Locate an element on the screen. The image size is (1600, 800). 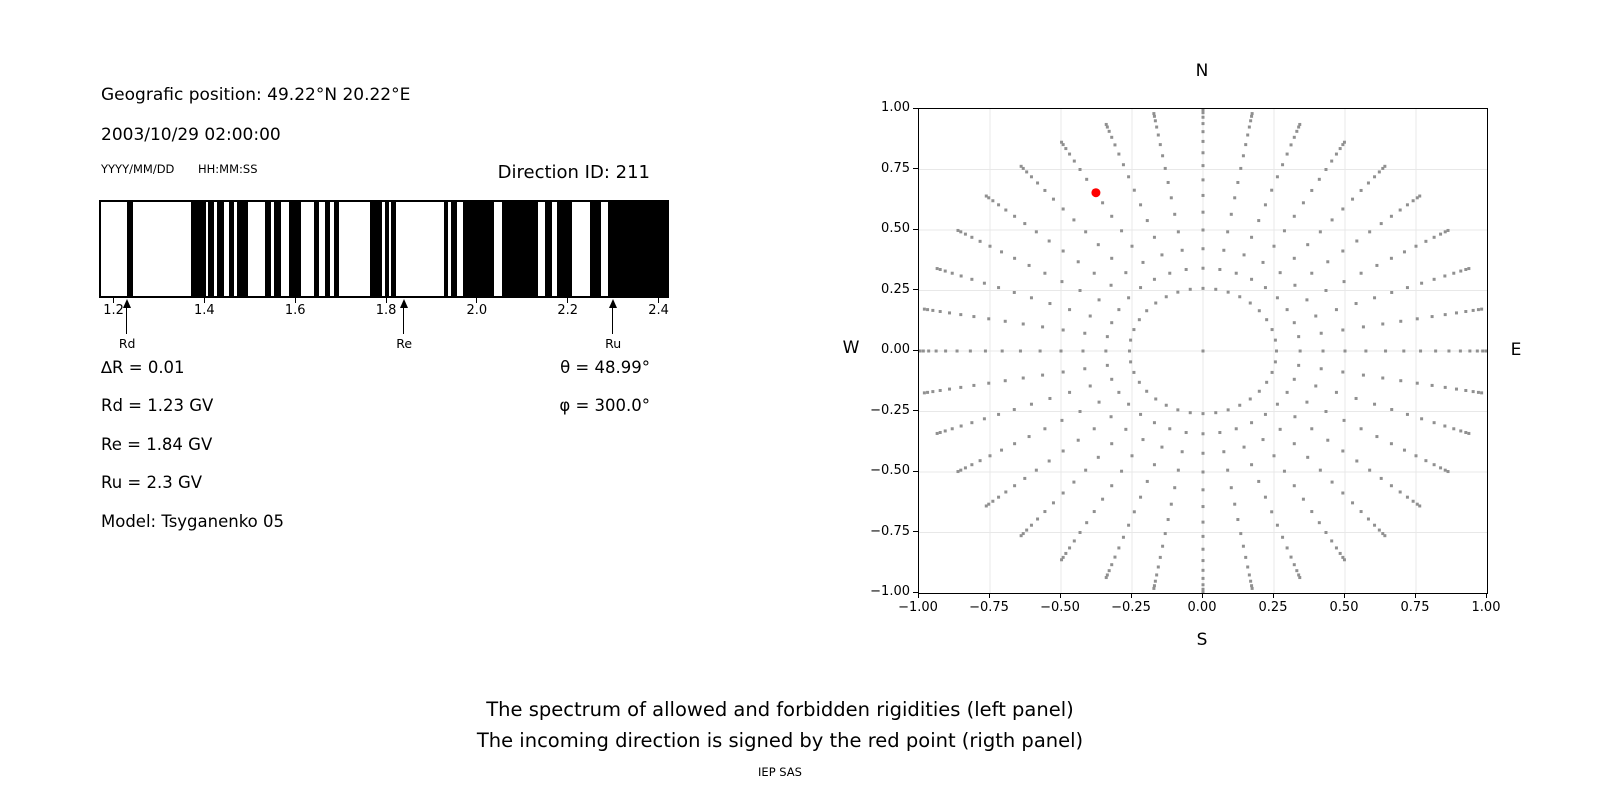
y-tick-label: 0.50 is located at coordinates (895, 228).